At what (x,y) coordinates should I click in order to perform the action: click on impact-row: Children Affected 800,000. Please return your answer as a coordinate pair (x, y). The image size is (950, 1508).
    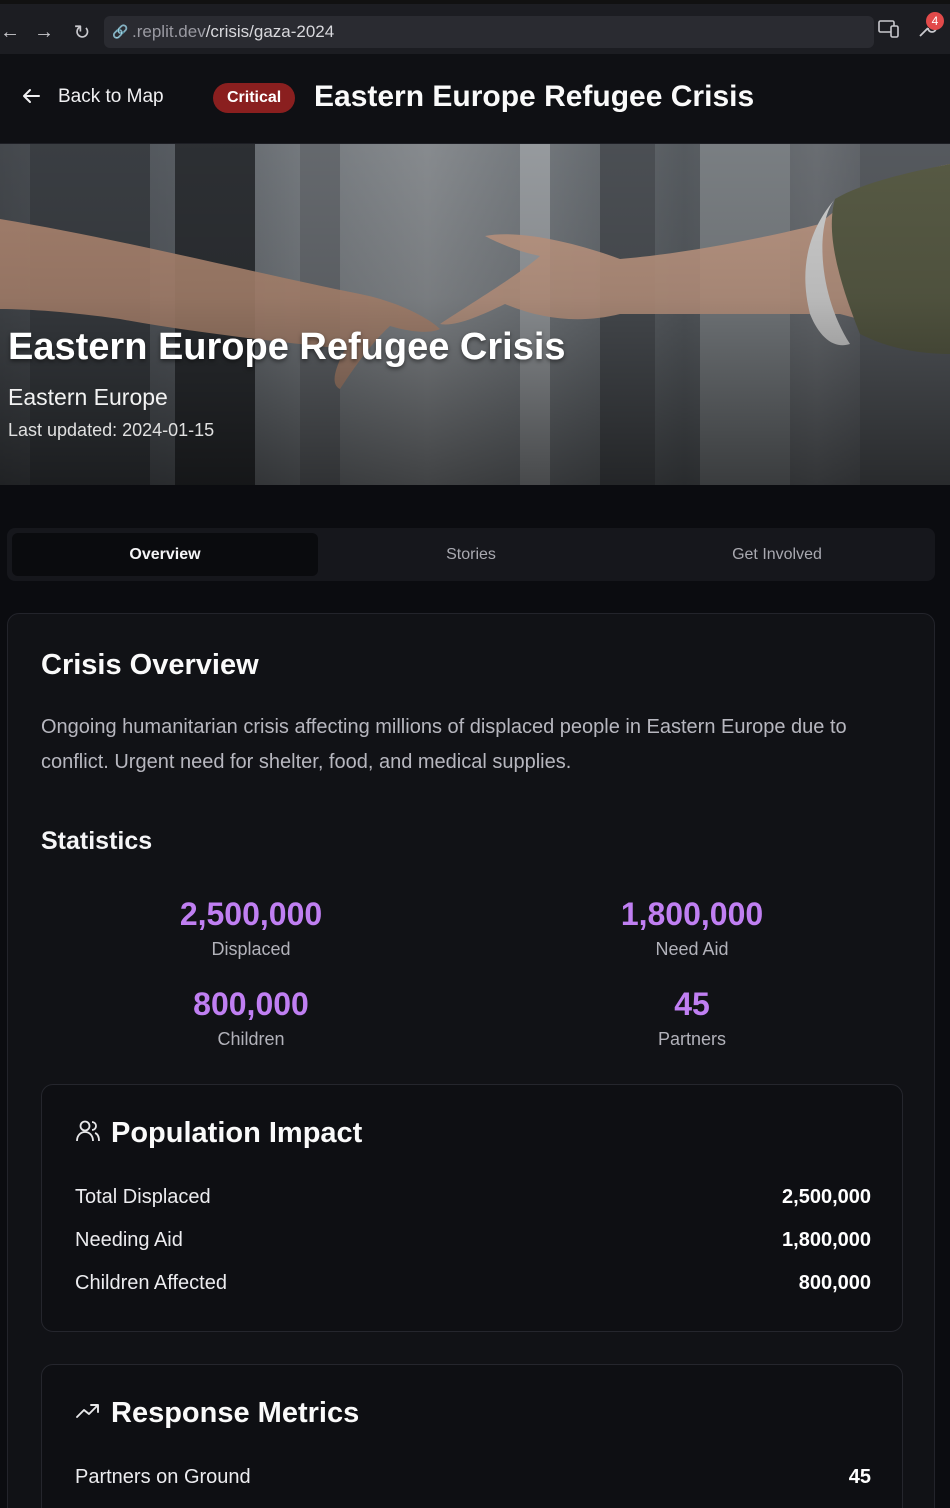
    Looking at the image, I should click on (473, 1283).